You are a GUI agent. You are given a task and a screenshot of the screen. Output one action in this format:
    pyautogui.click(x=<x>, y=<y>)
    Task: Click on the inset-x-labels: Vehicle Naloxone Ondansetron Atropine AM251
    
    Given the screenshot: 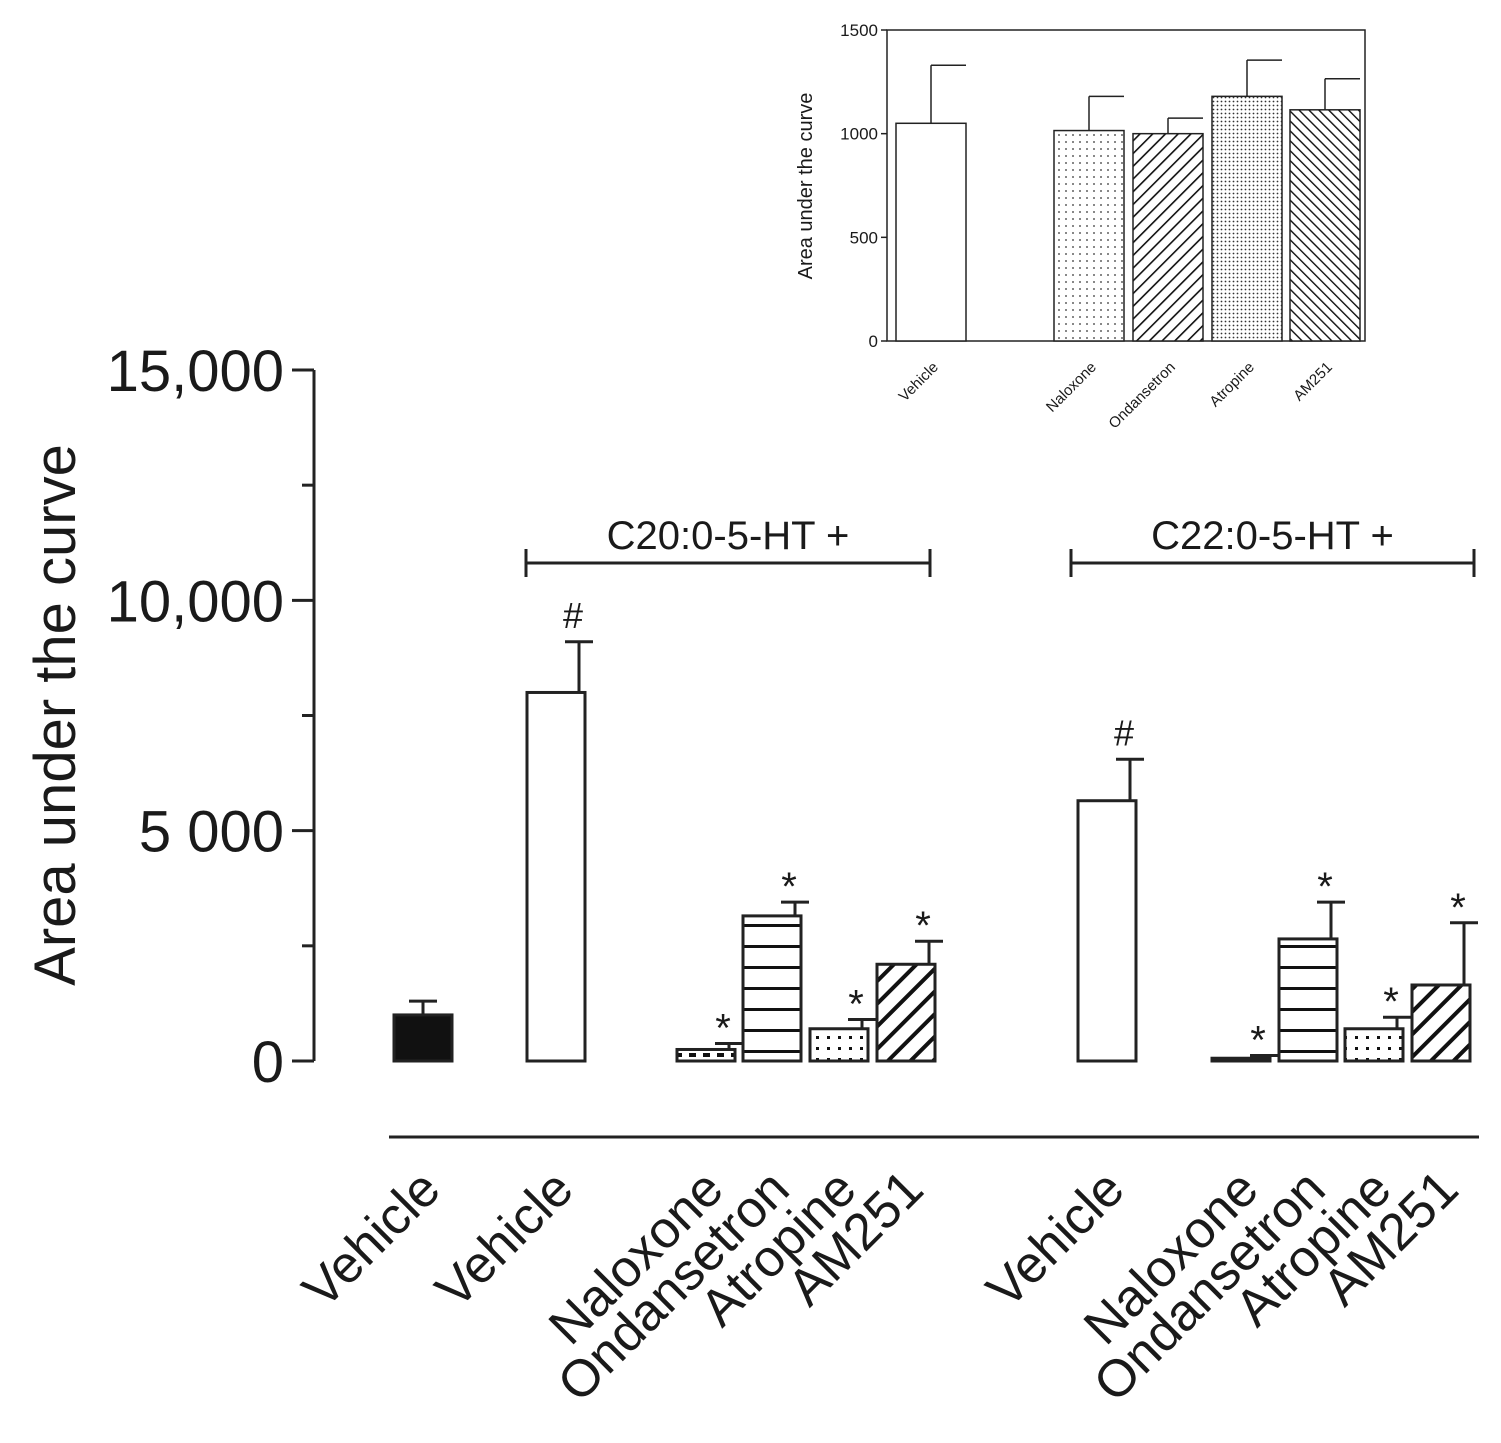 What is the action you would take?
    pyautogui.click(x=1116, y=395)
    